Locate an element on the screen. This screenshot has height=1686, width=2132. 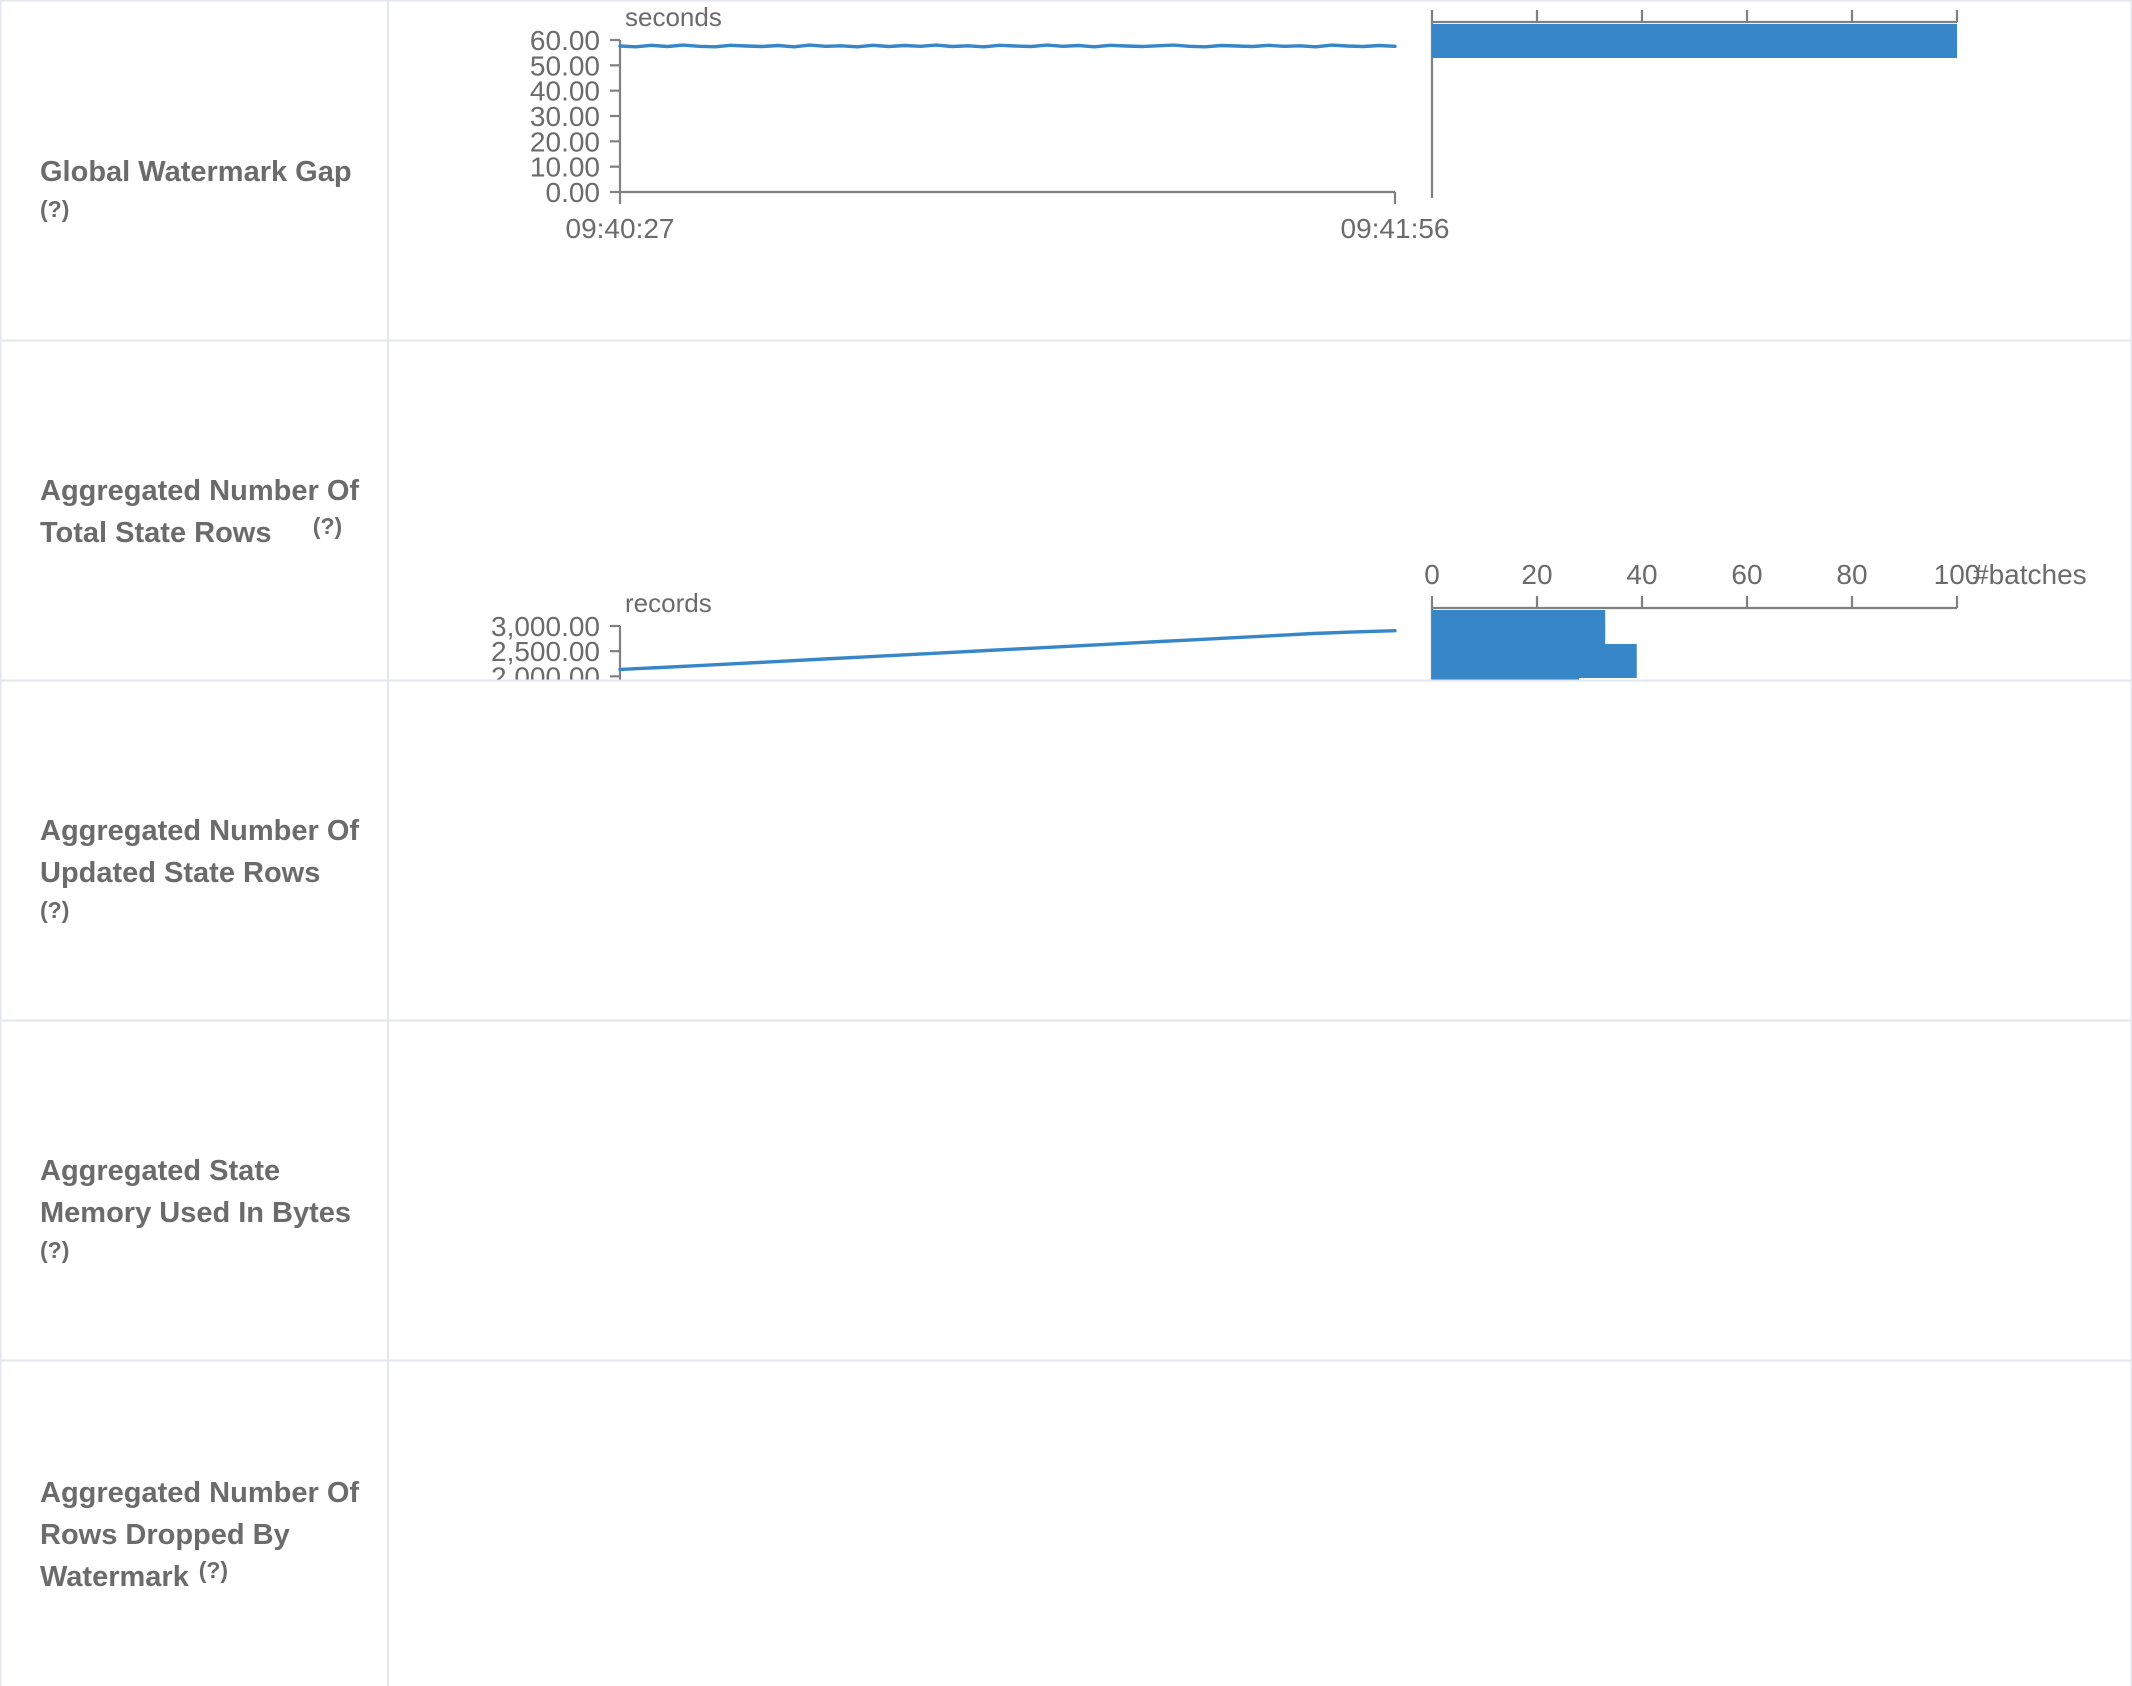
metric-label-line: Updated State Rows is located at coordinates (180, 873).